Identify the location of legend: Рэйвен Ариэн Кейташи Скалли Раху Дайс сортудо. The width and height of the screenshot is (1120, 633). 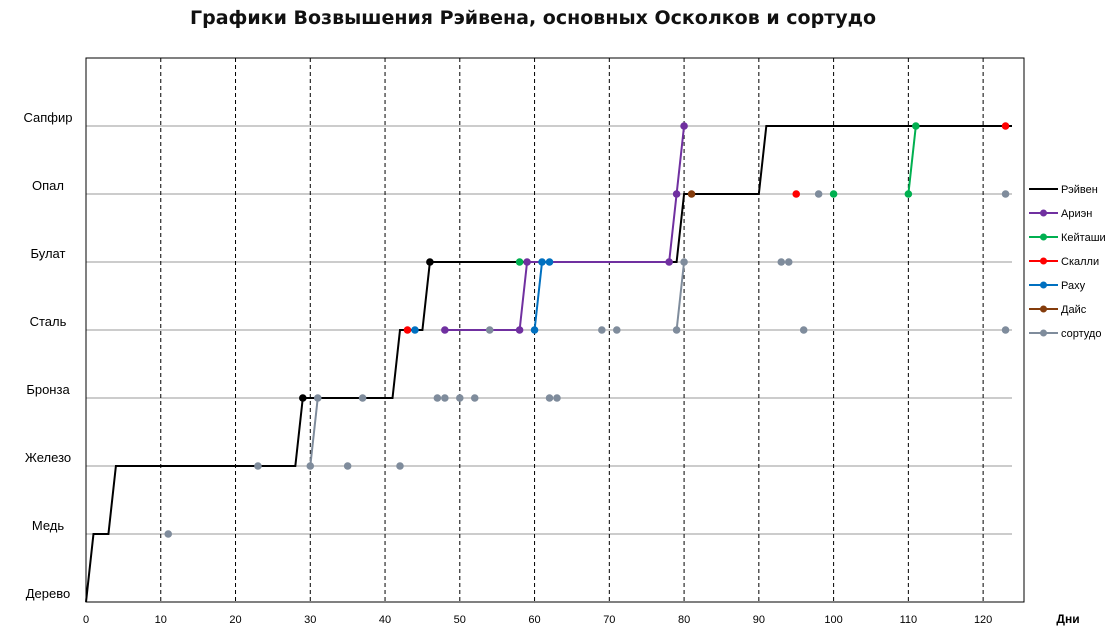
(1067, 262).